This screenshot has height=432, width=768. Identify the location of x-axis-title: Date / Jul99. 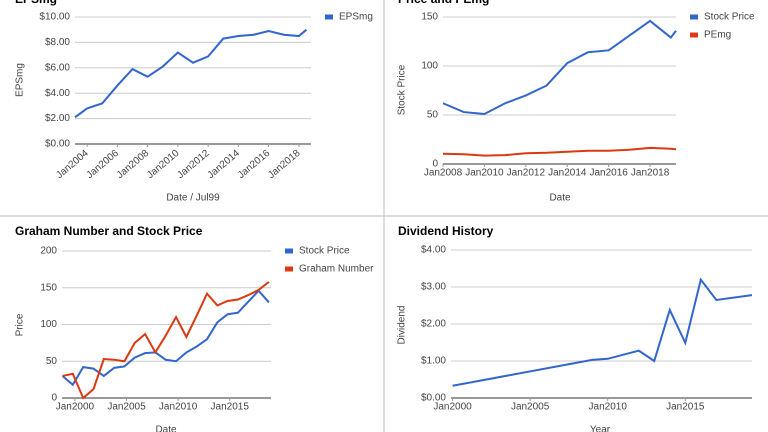
(193, 198).